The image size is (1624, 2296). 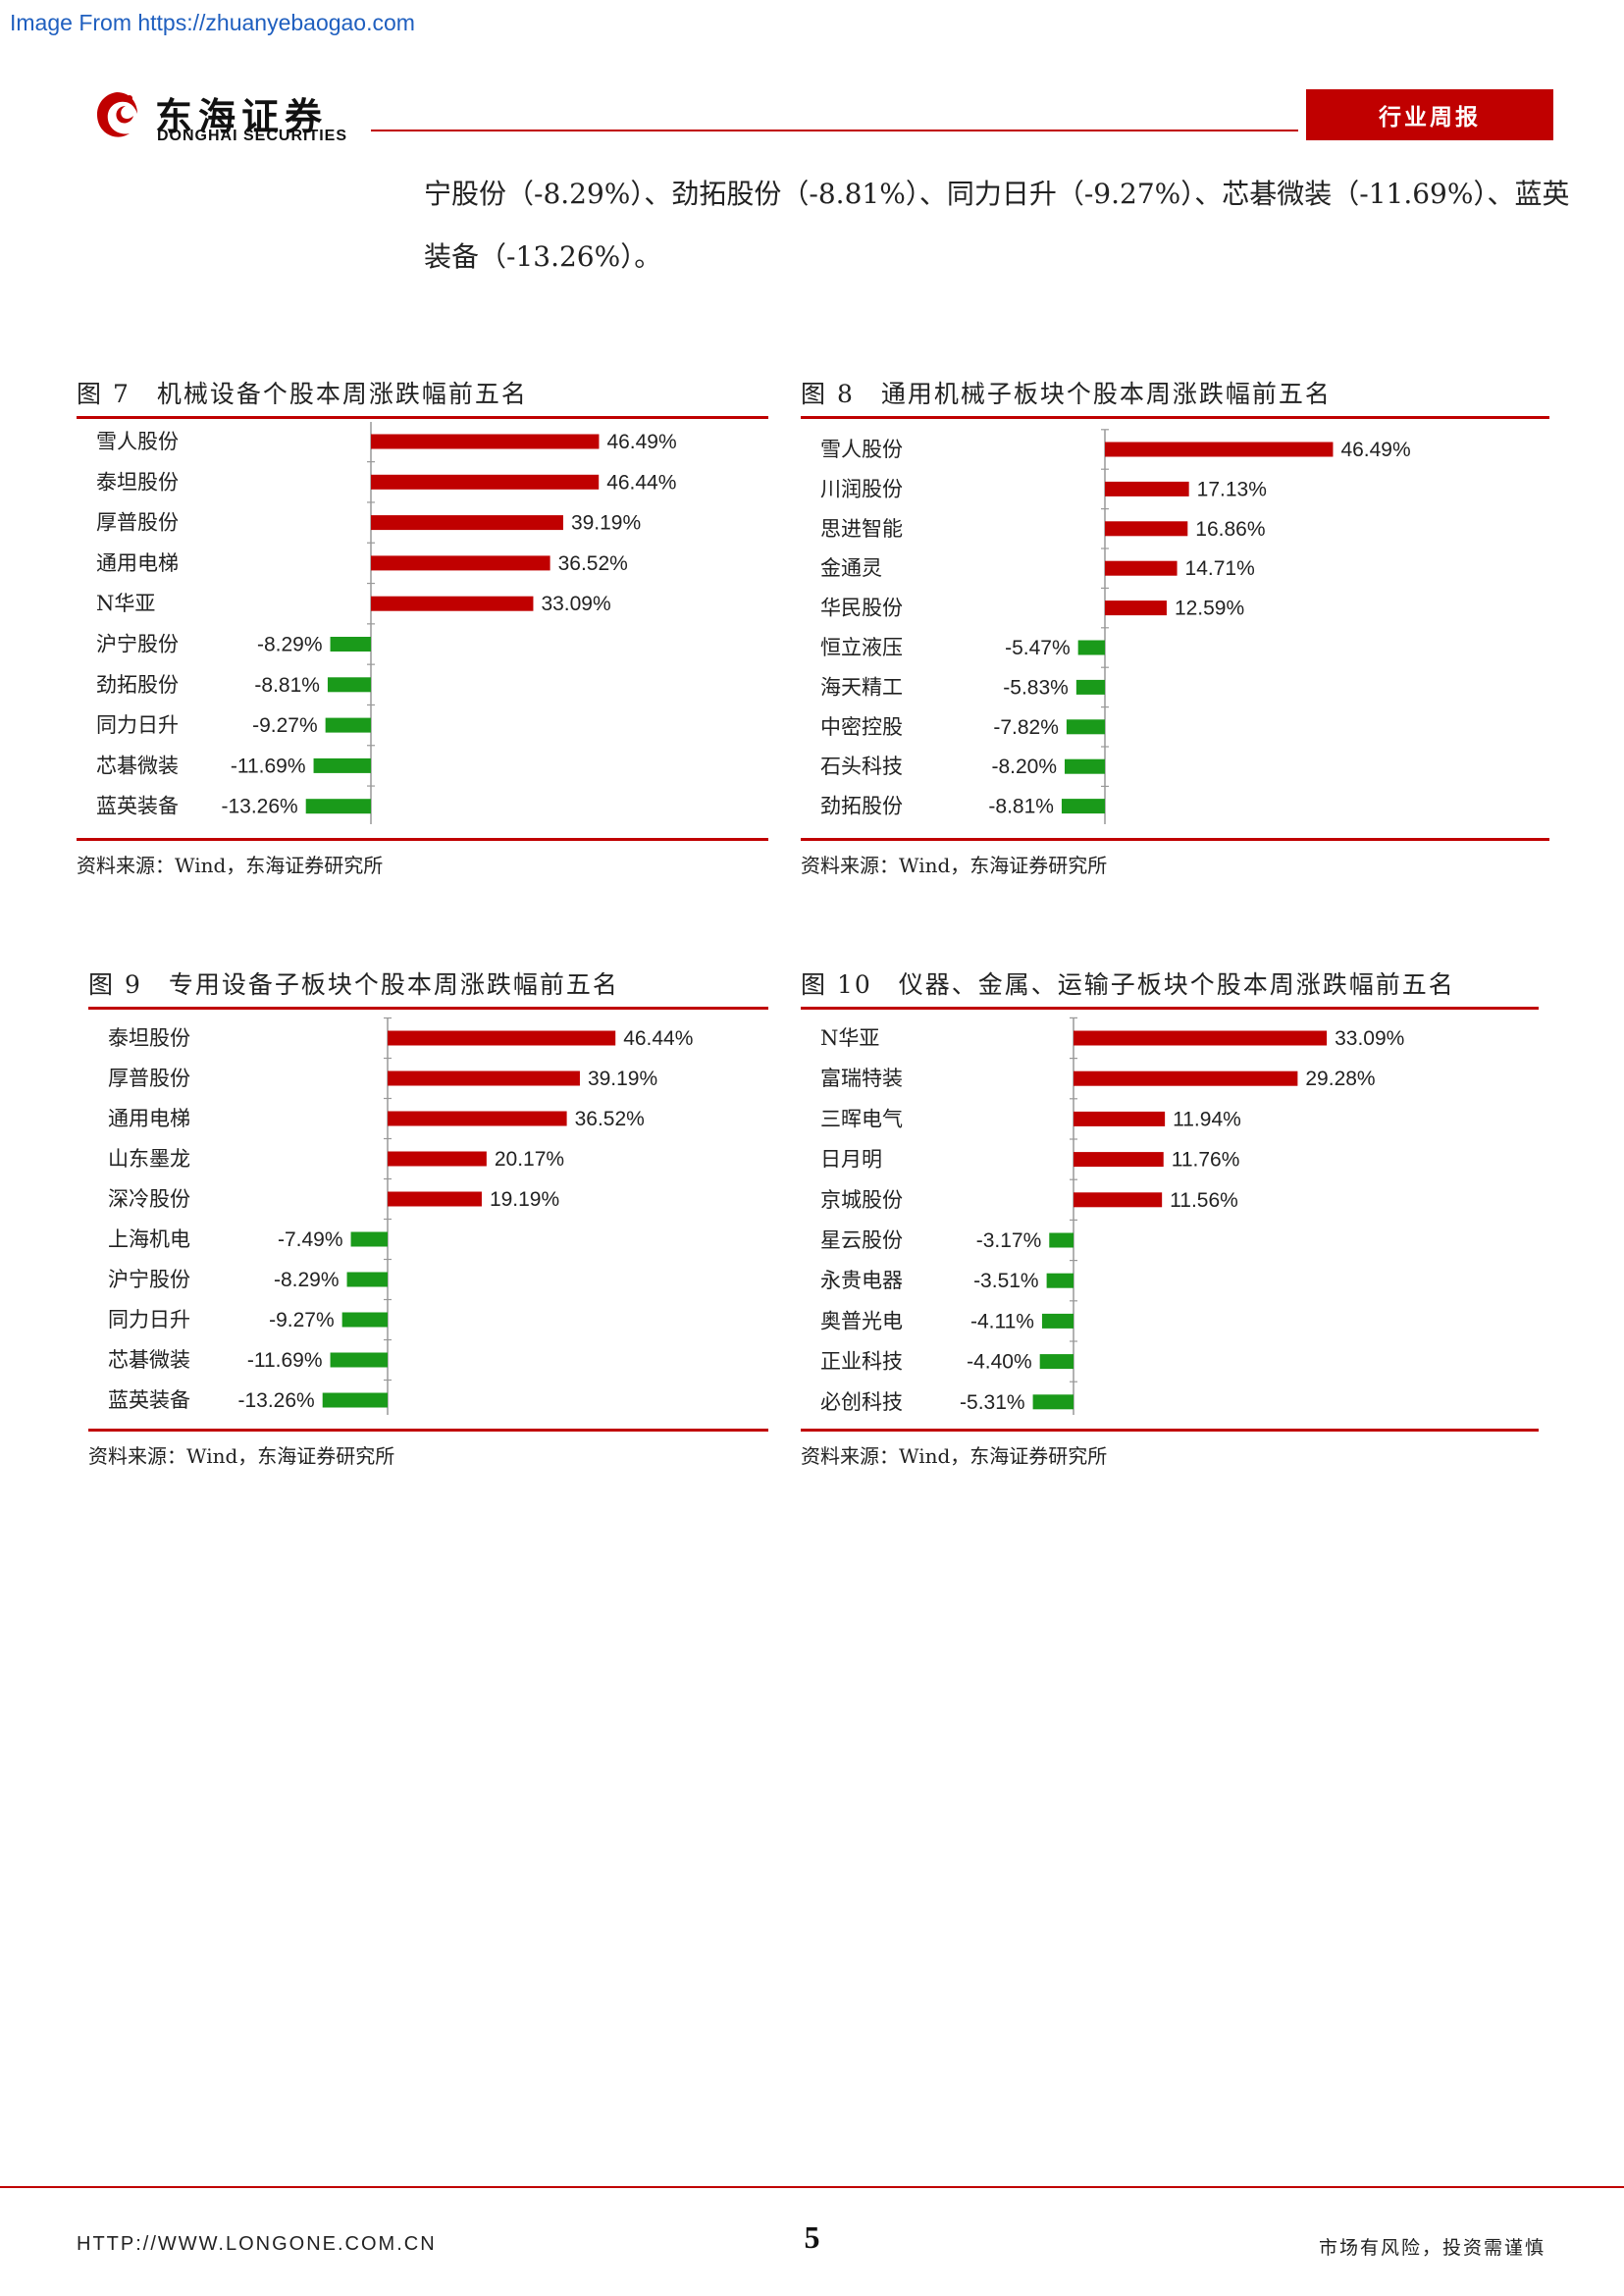 What do you see at coordinates (812, 2237) in the screenshot?
I see `page-number: 5` at bounding box center [812, 2237].